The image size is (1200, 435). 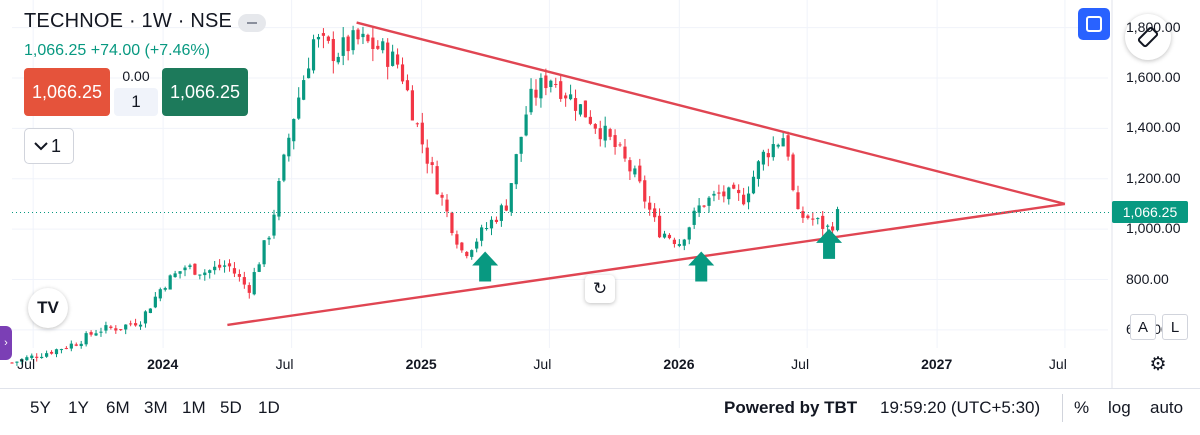 I want to click on rotate-screen-icon, so click(x=1148, y=37).